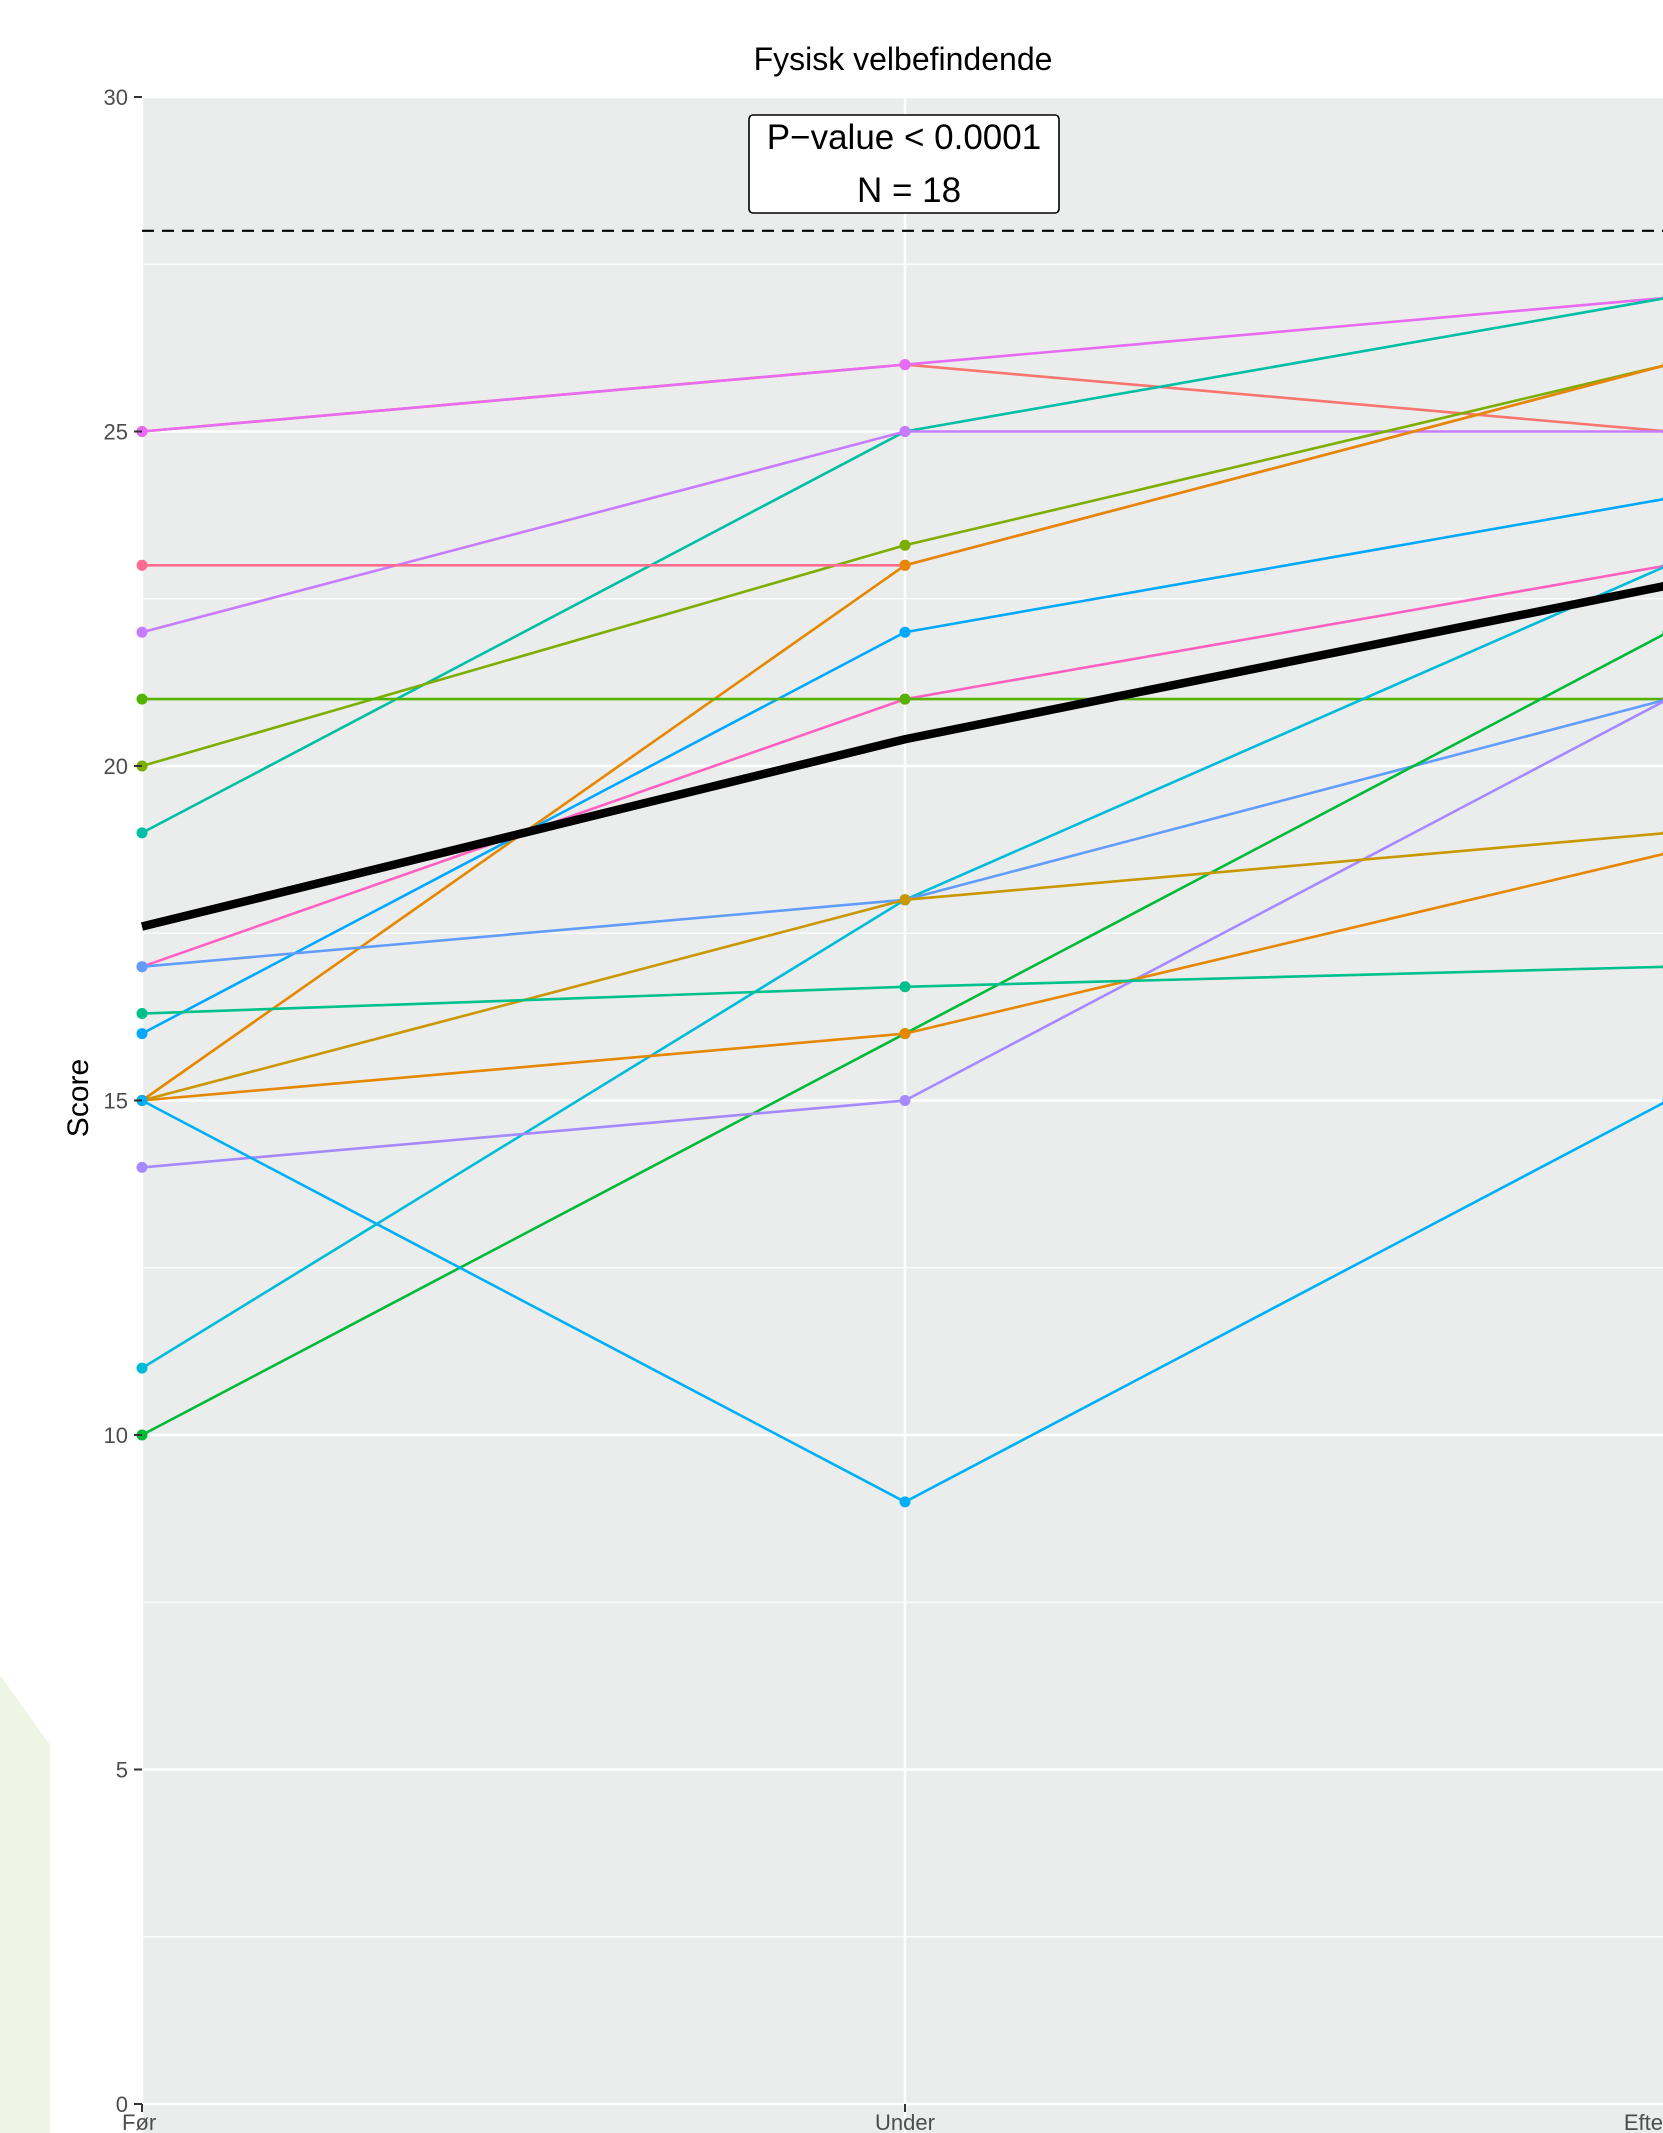 The image size is (1663, 2133). What do you see at coordinates (903, 59) in the screenshot?
I see `chart-title: Fysisk velbefindende` at bounding box center [903, 59].